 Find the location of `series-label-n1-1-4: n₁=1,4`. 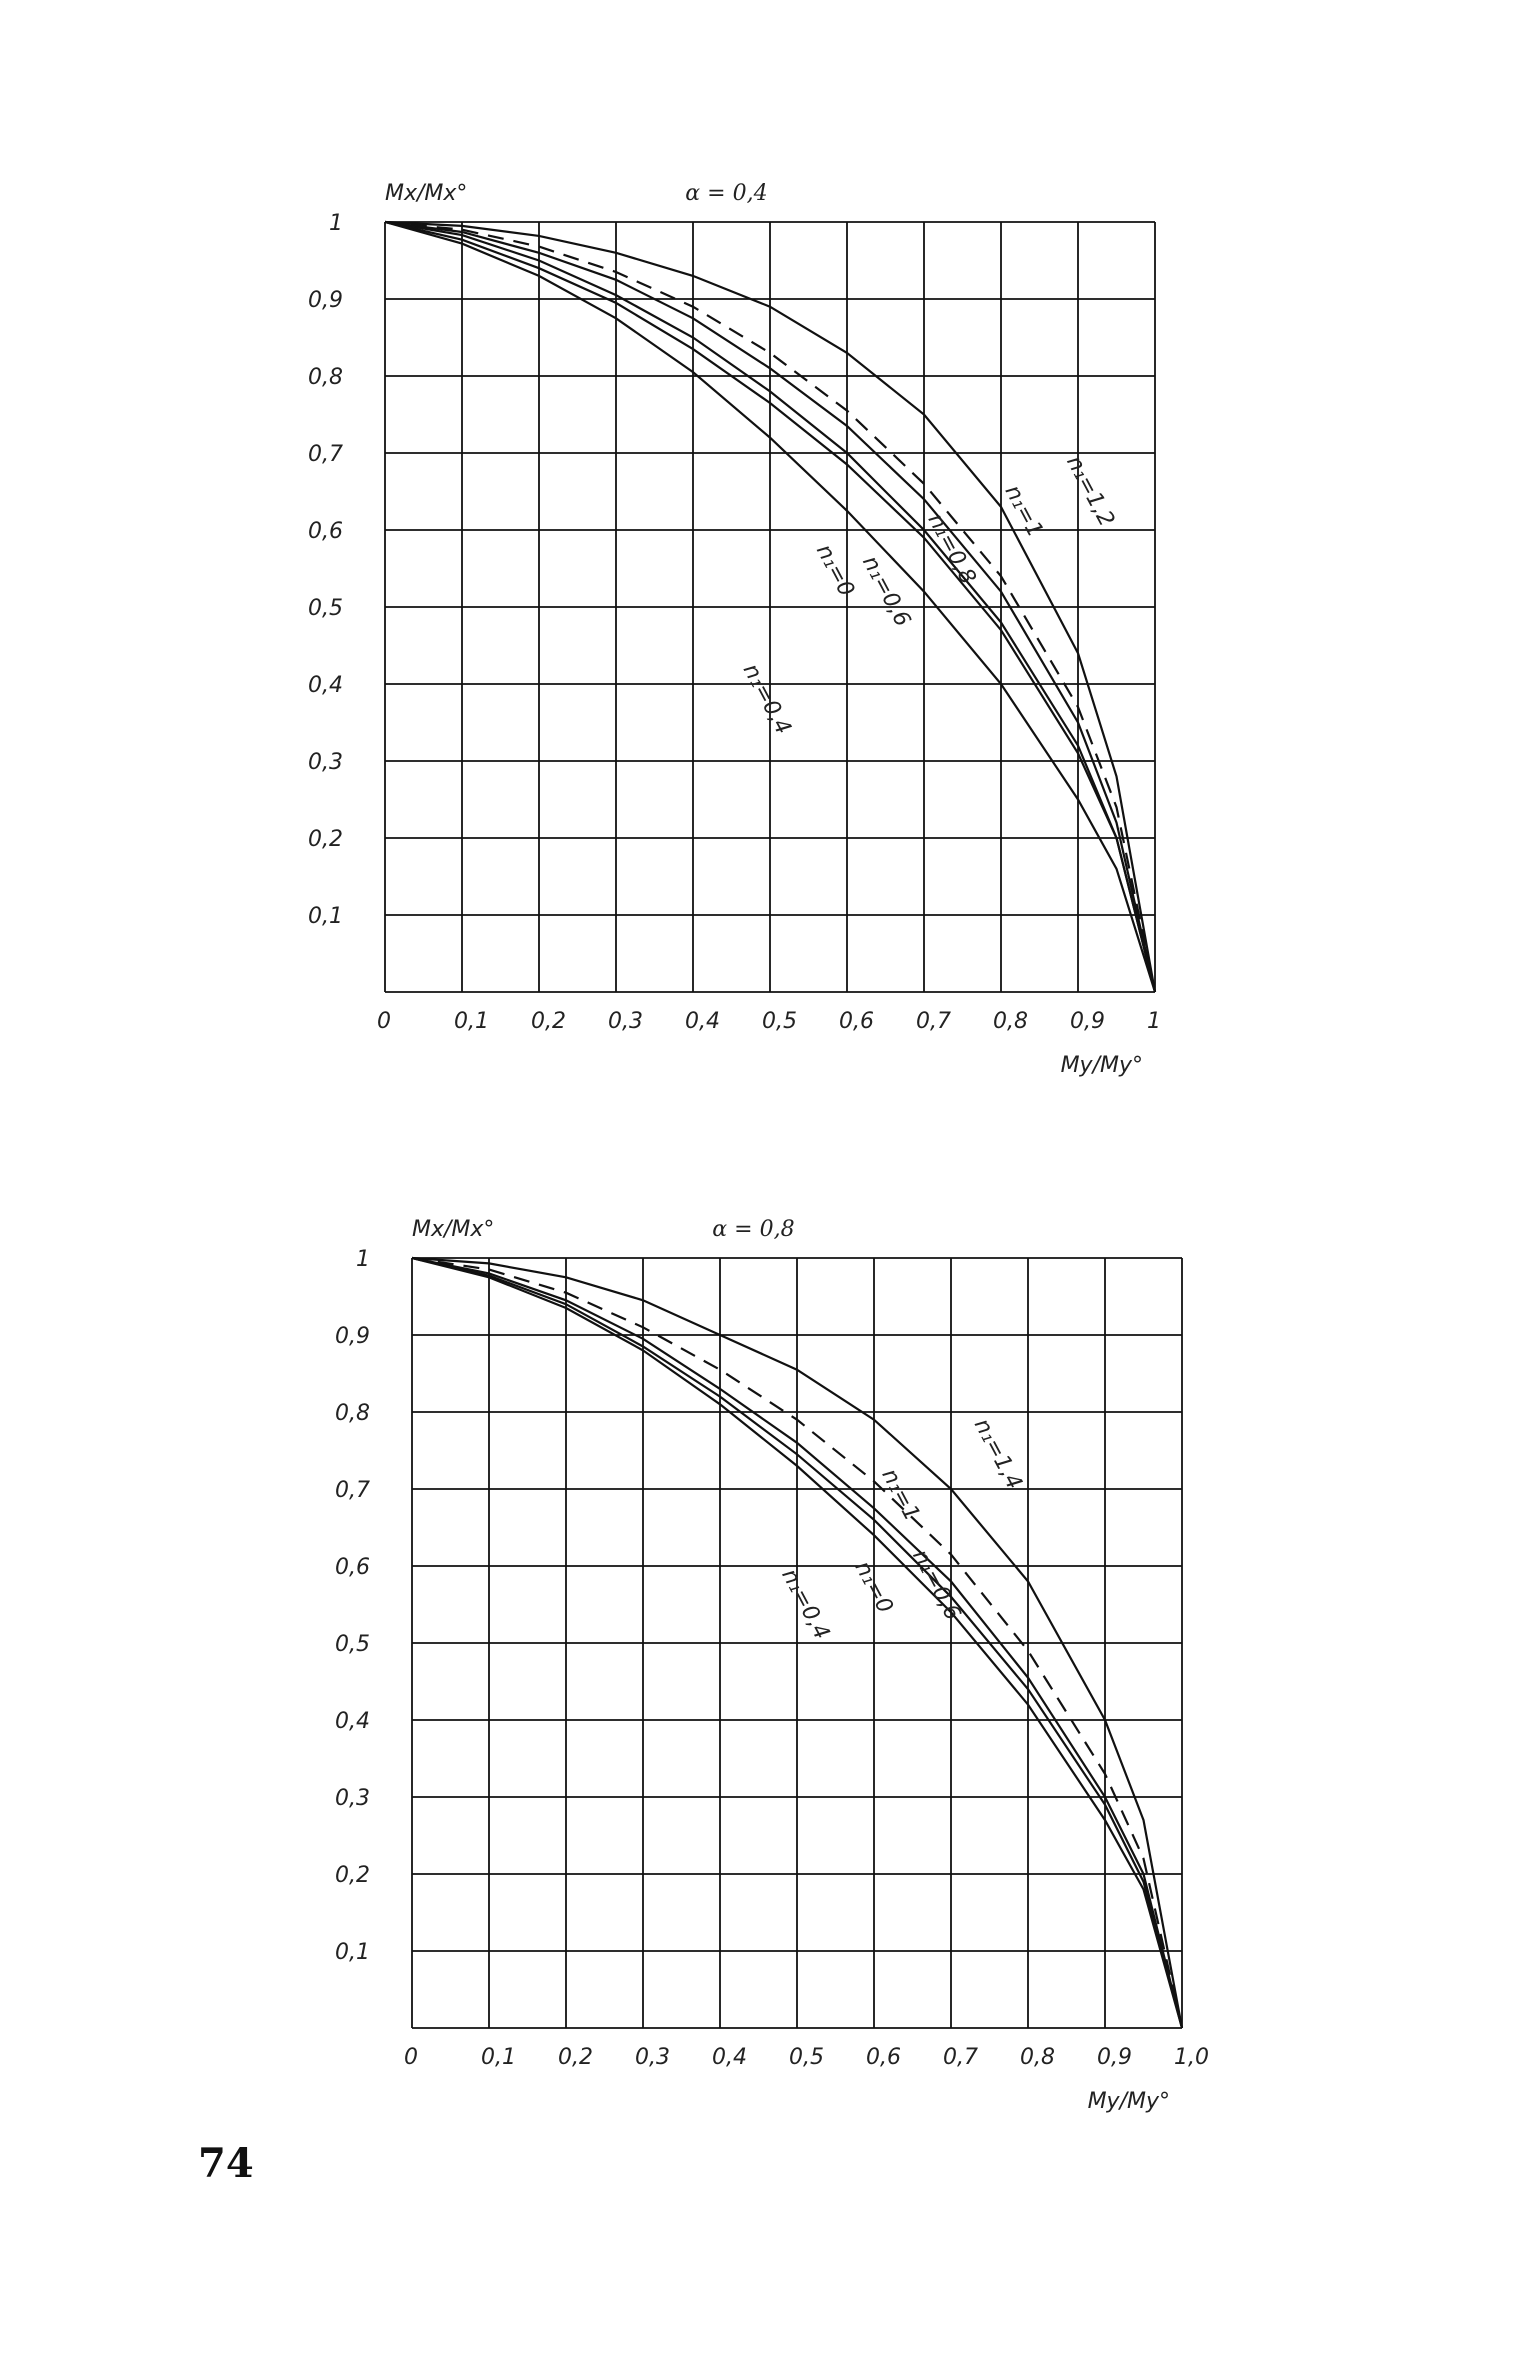

series-label-n1-1-4: n₁=1,4 is located at coordinates (998, 1454).